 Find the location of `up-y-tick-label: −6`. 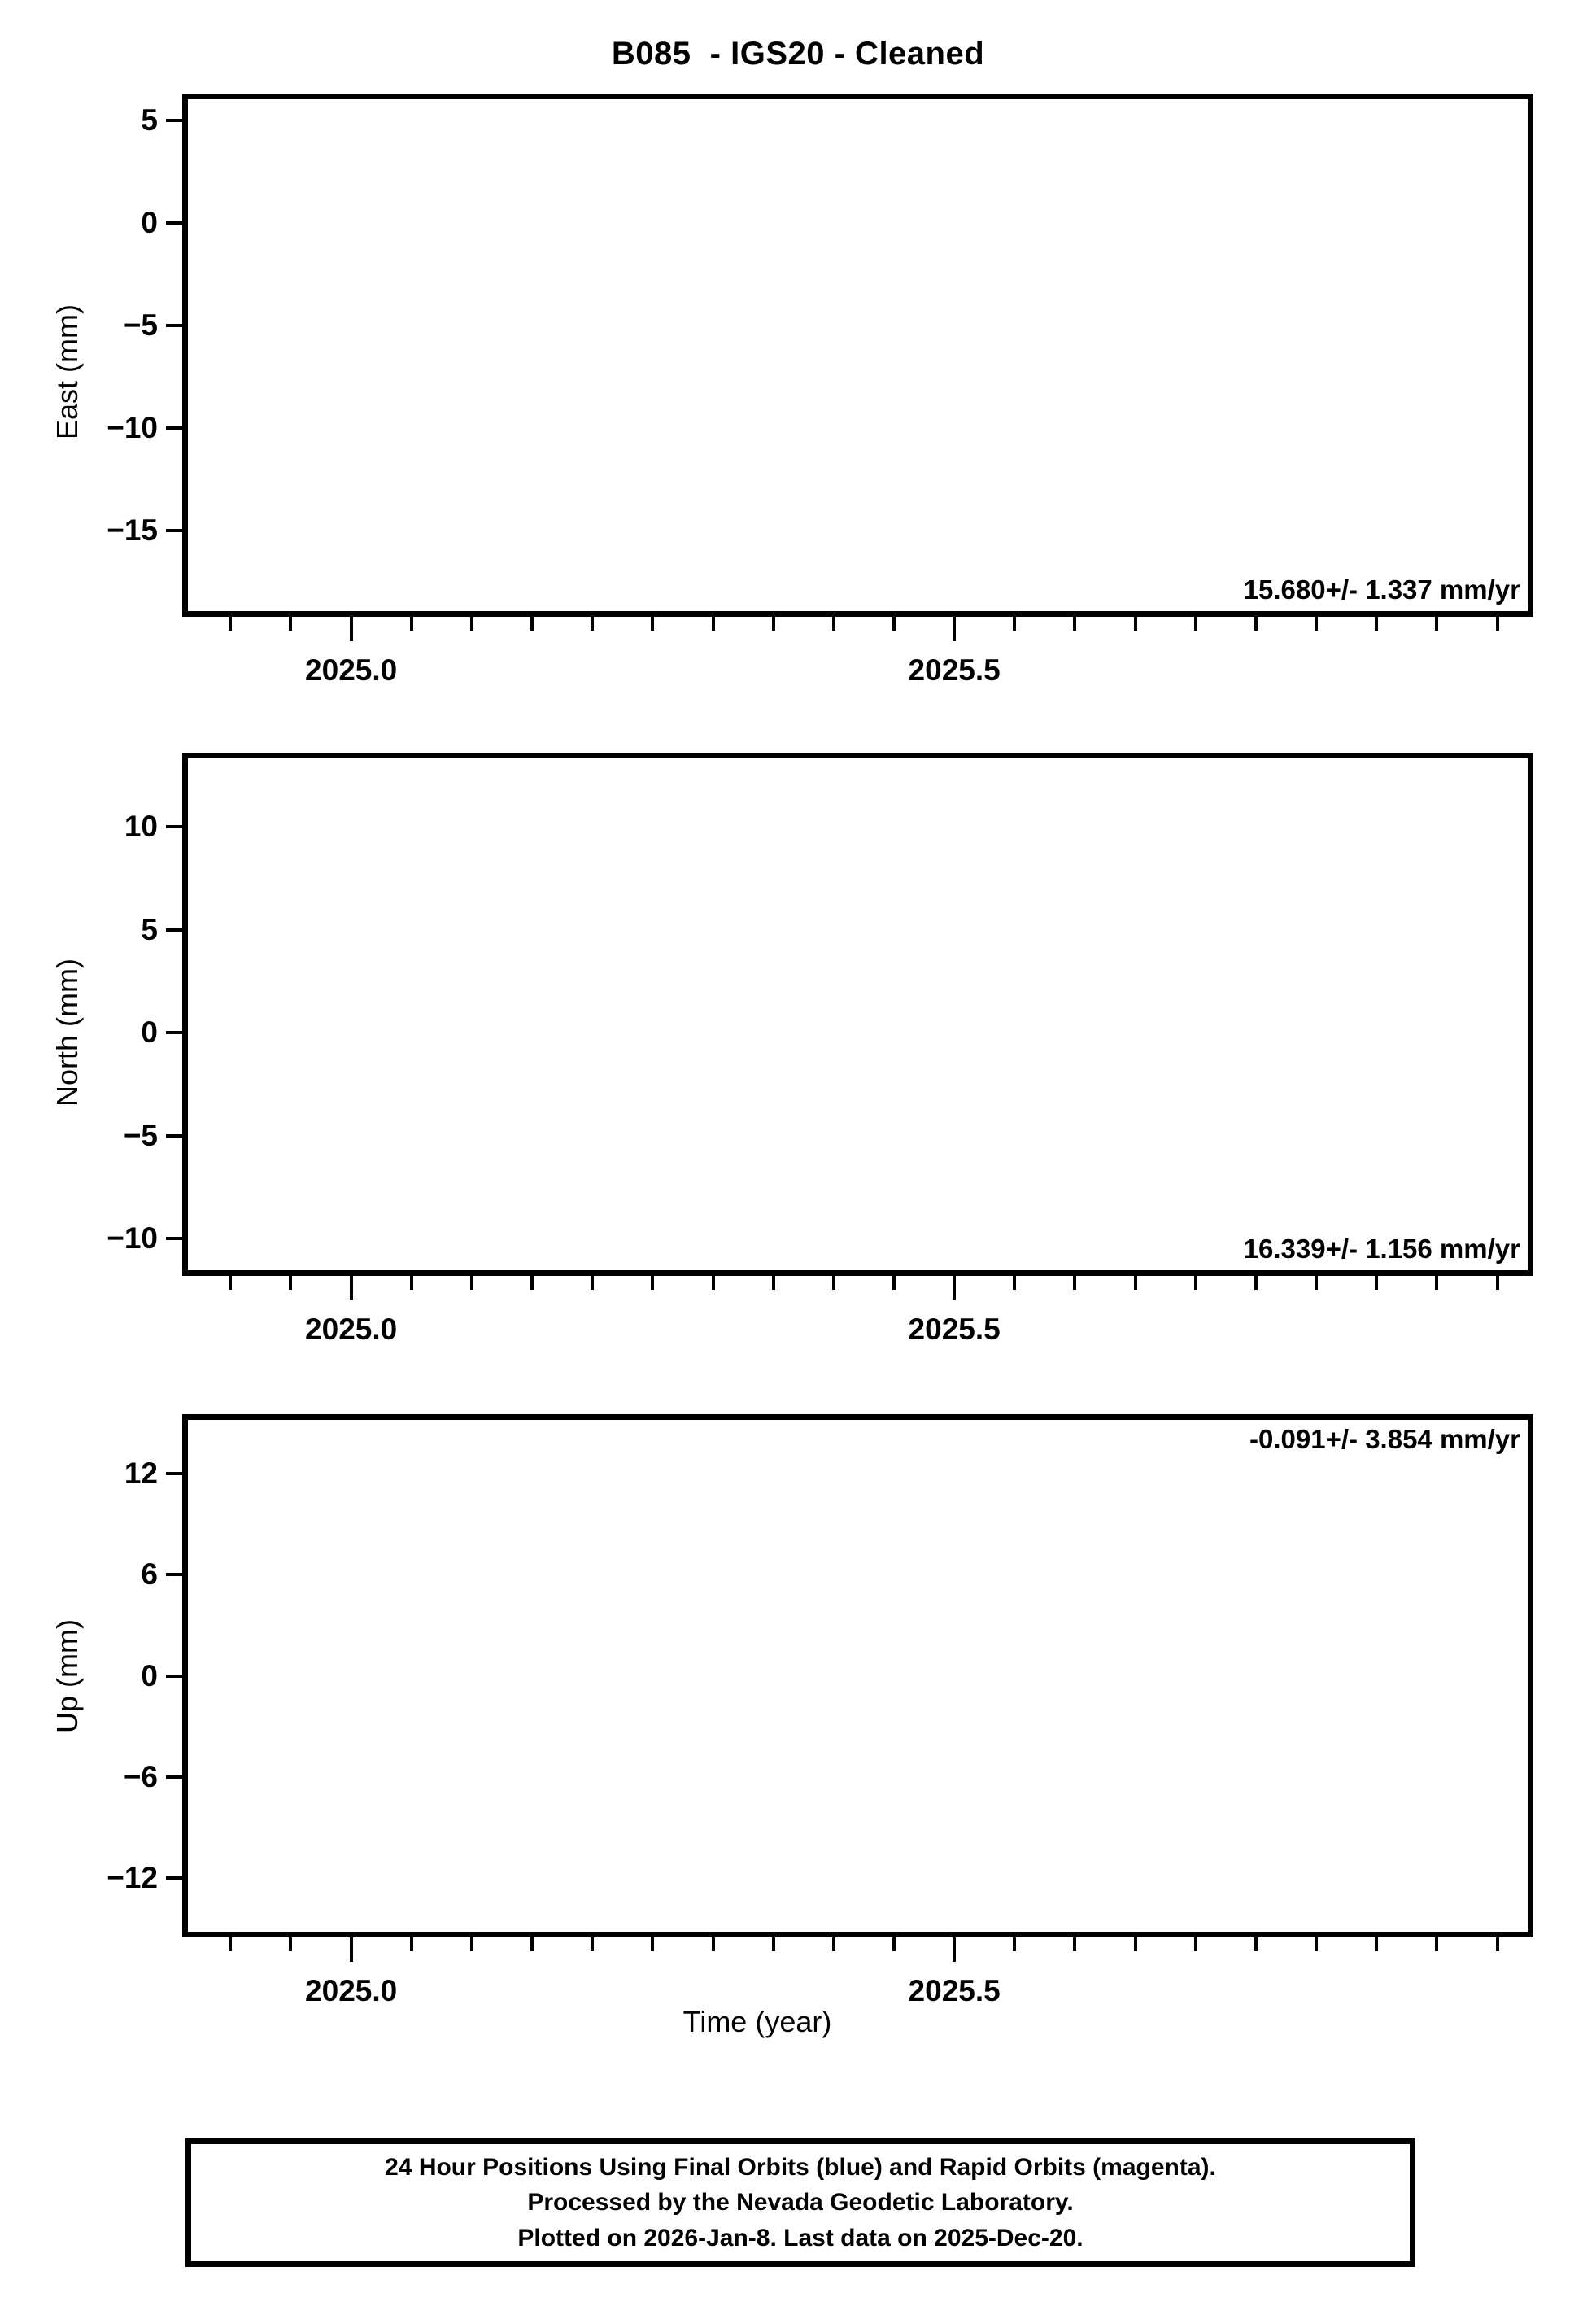

up-y-tick-label: −6 is located at coordinates (140, 1776).